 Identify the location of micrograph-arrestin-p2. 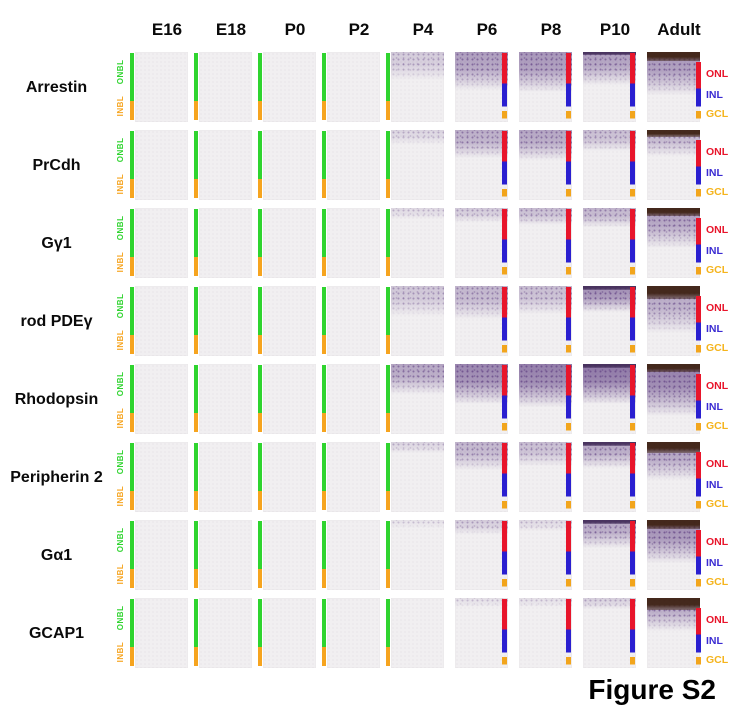
(351, 87).